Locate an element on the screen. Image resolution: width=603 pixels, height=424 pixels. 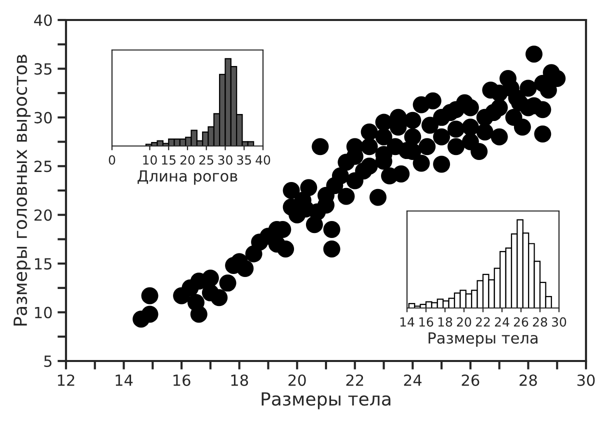
x-tick-label: 10 is located at coordinates (150, 160).